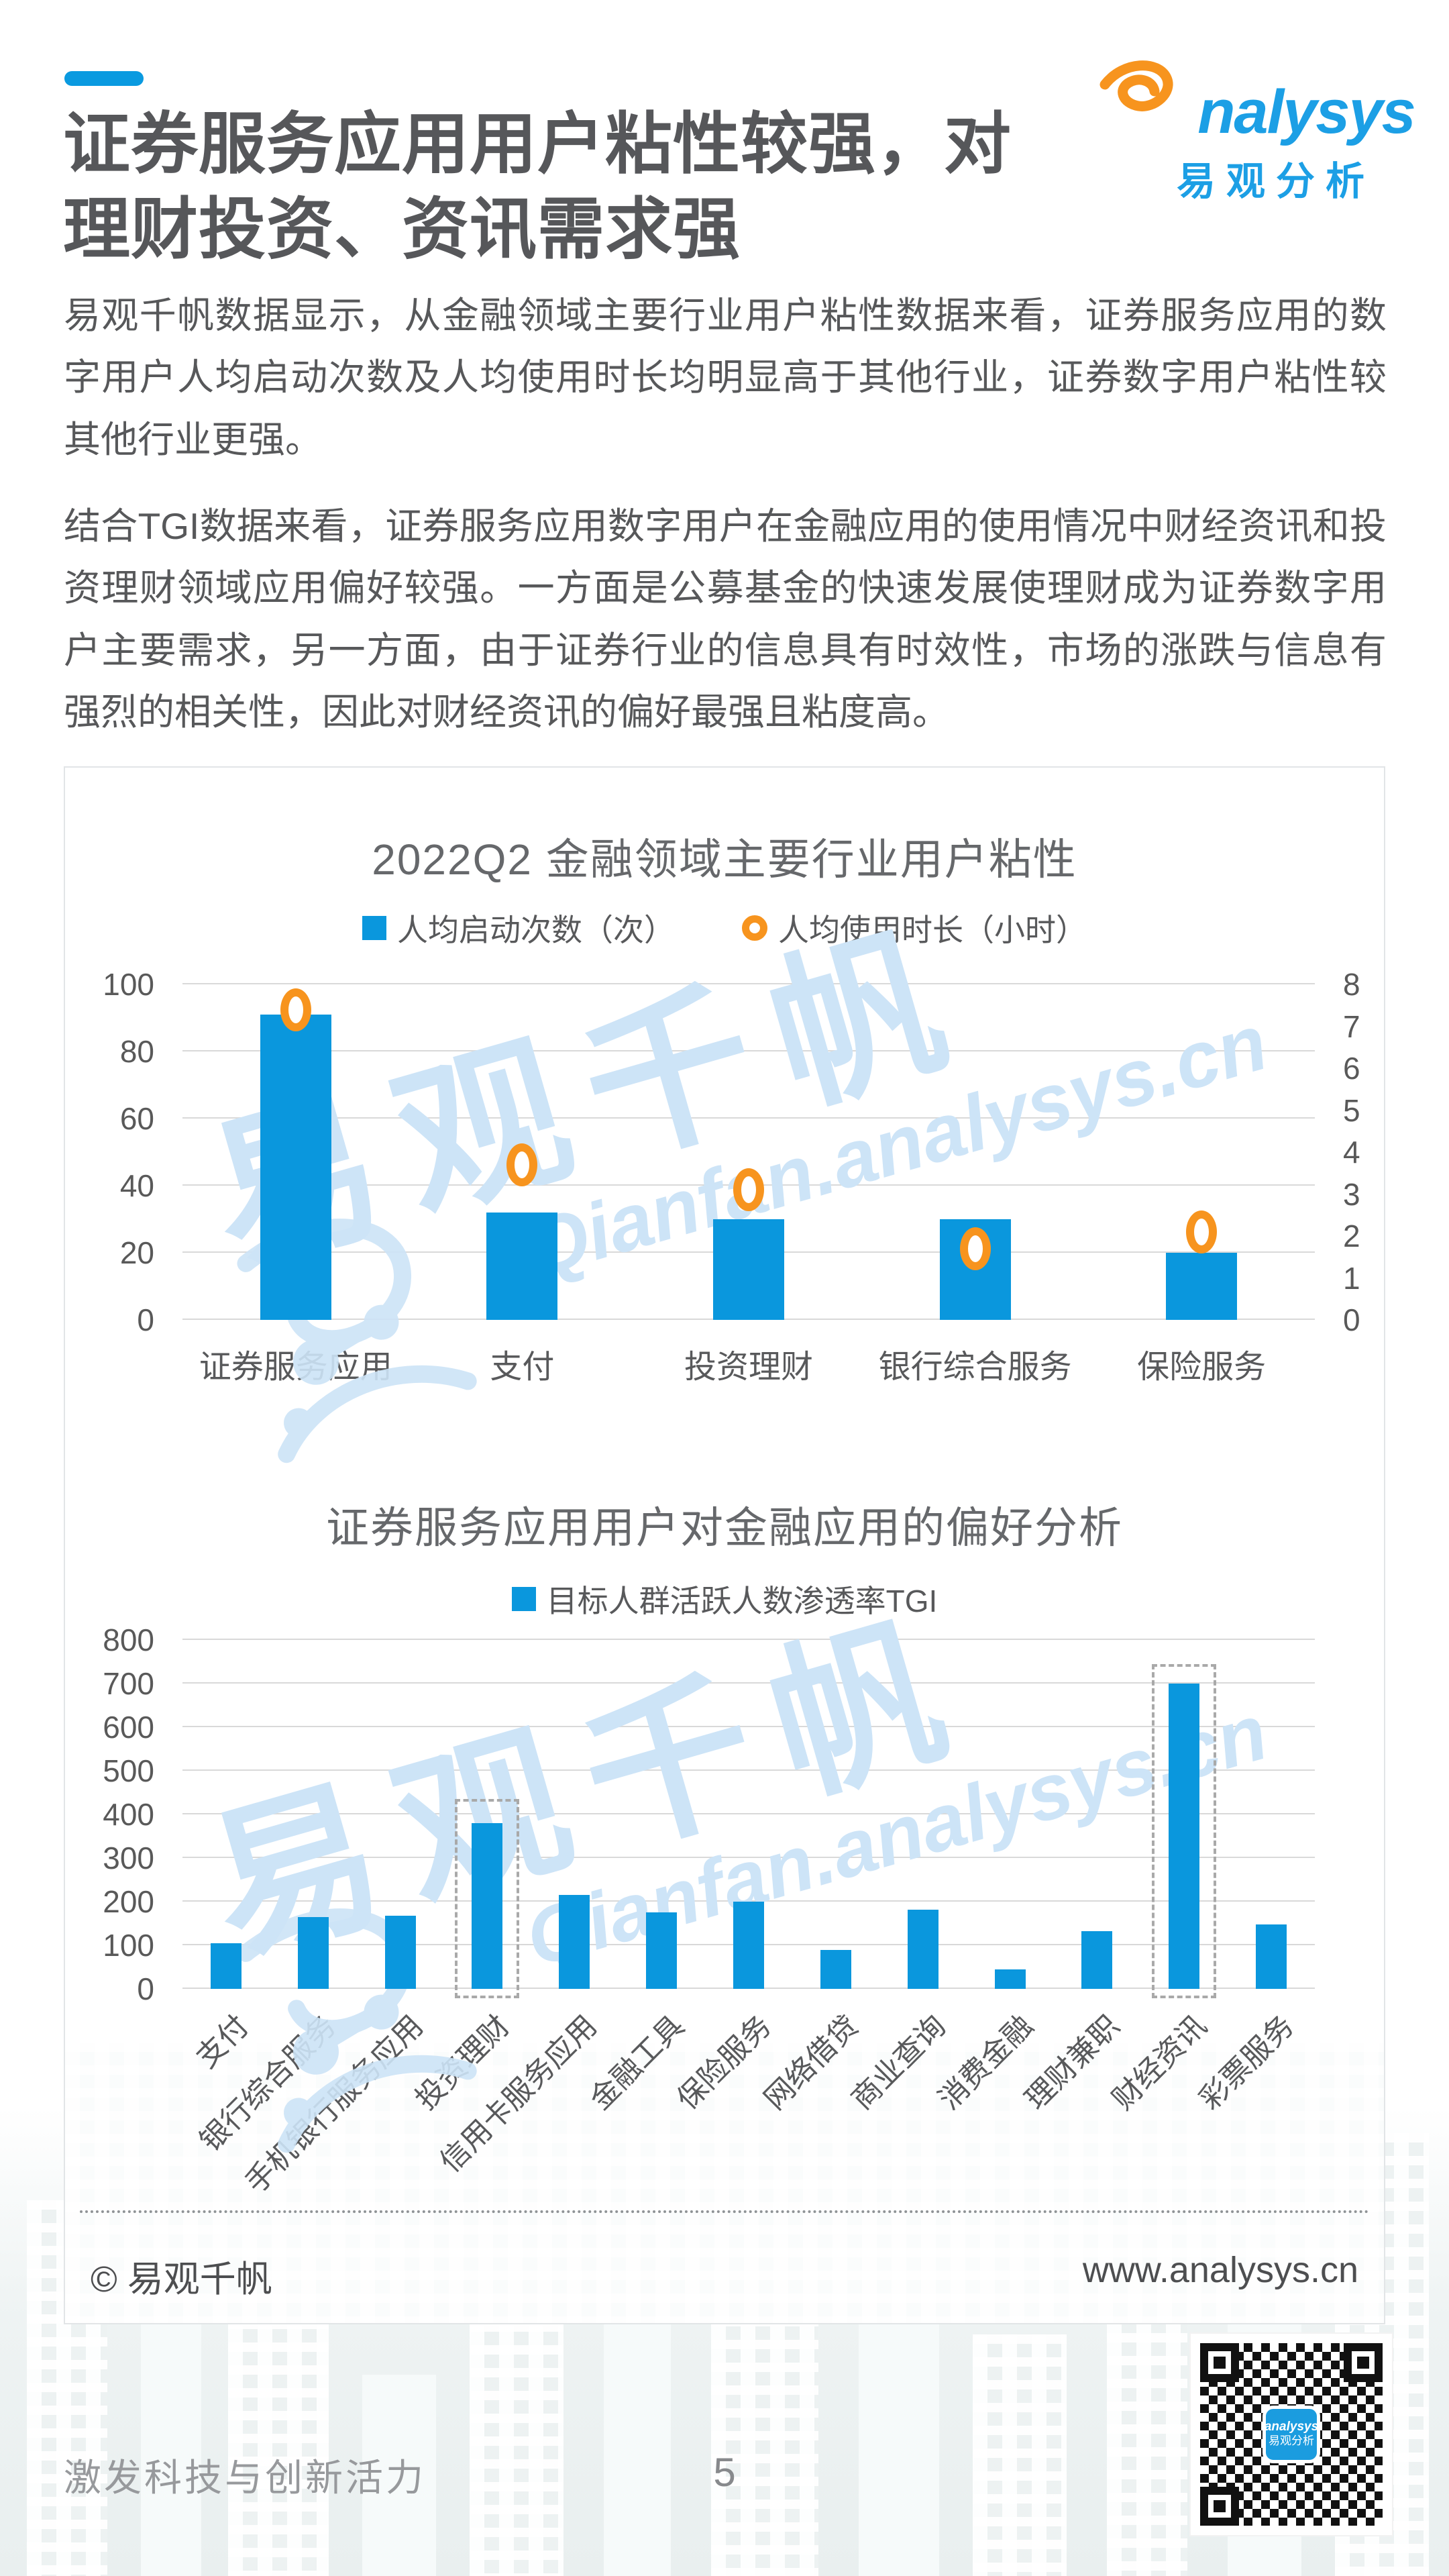  What do you see at coordinates (748, 1184) in the screenshot?
I see `chart1-slot: 投资理财` at bounding box center [748, 1184].